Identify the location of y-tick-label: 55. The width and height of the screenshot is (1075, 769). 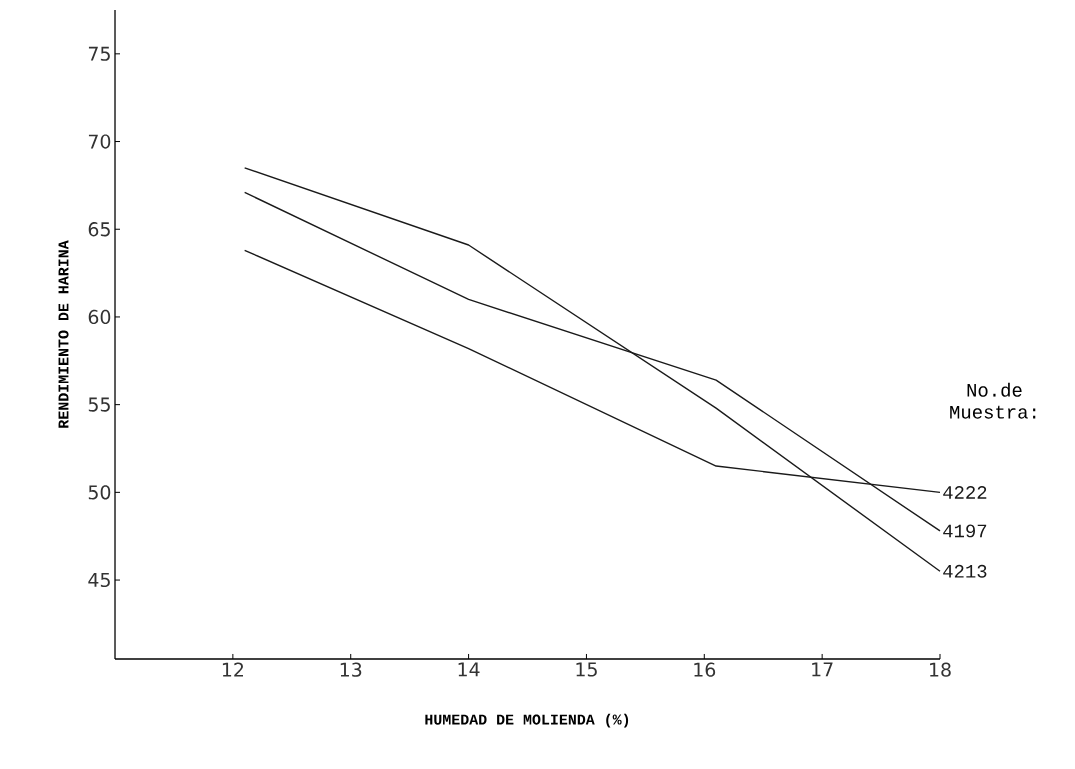
(99, 404).